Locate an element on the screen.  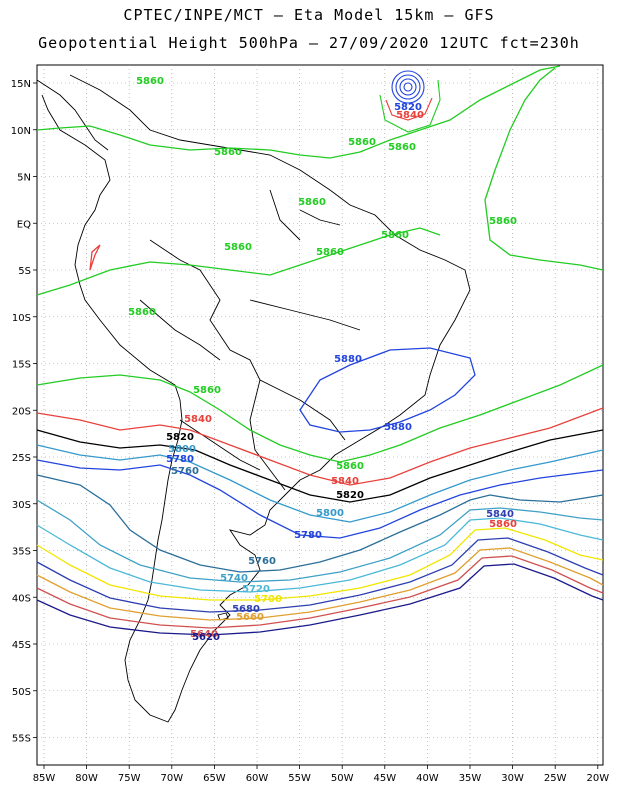
lon-label: 80W is located at coordinates (86, 778).